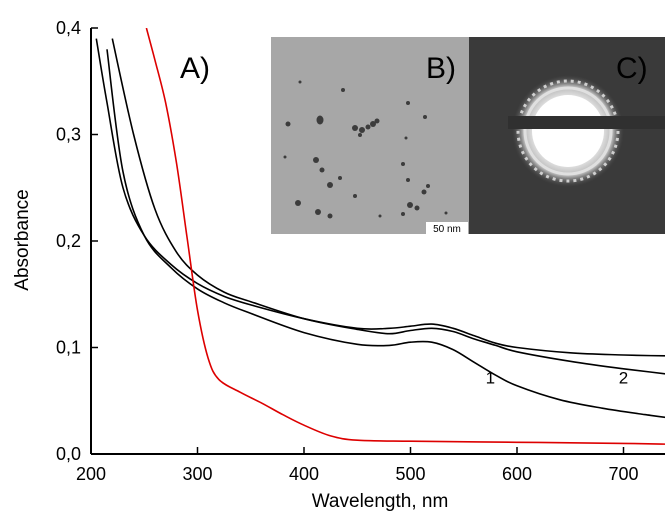 Image resolution: width=665 pixels, height=515 pixels. I want to click on scale-bar-box, so click(447, 228).